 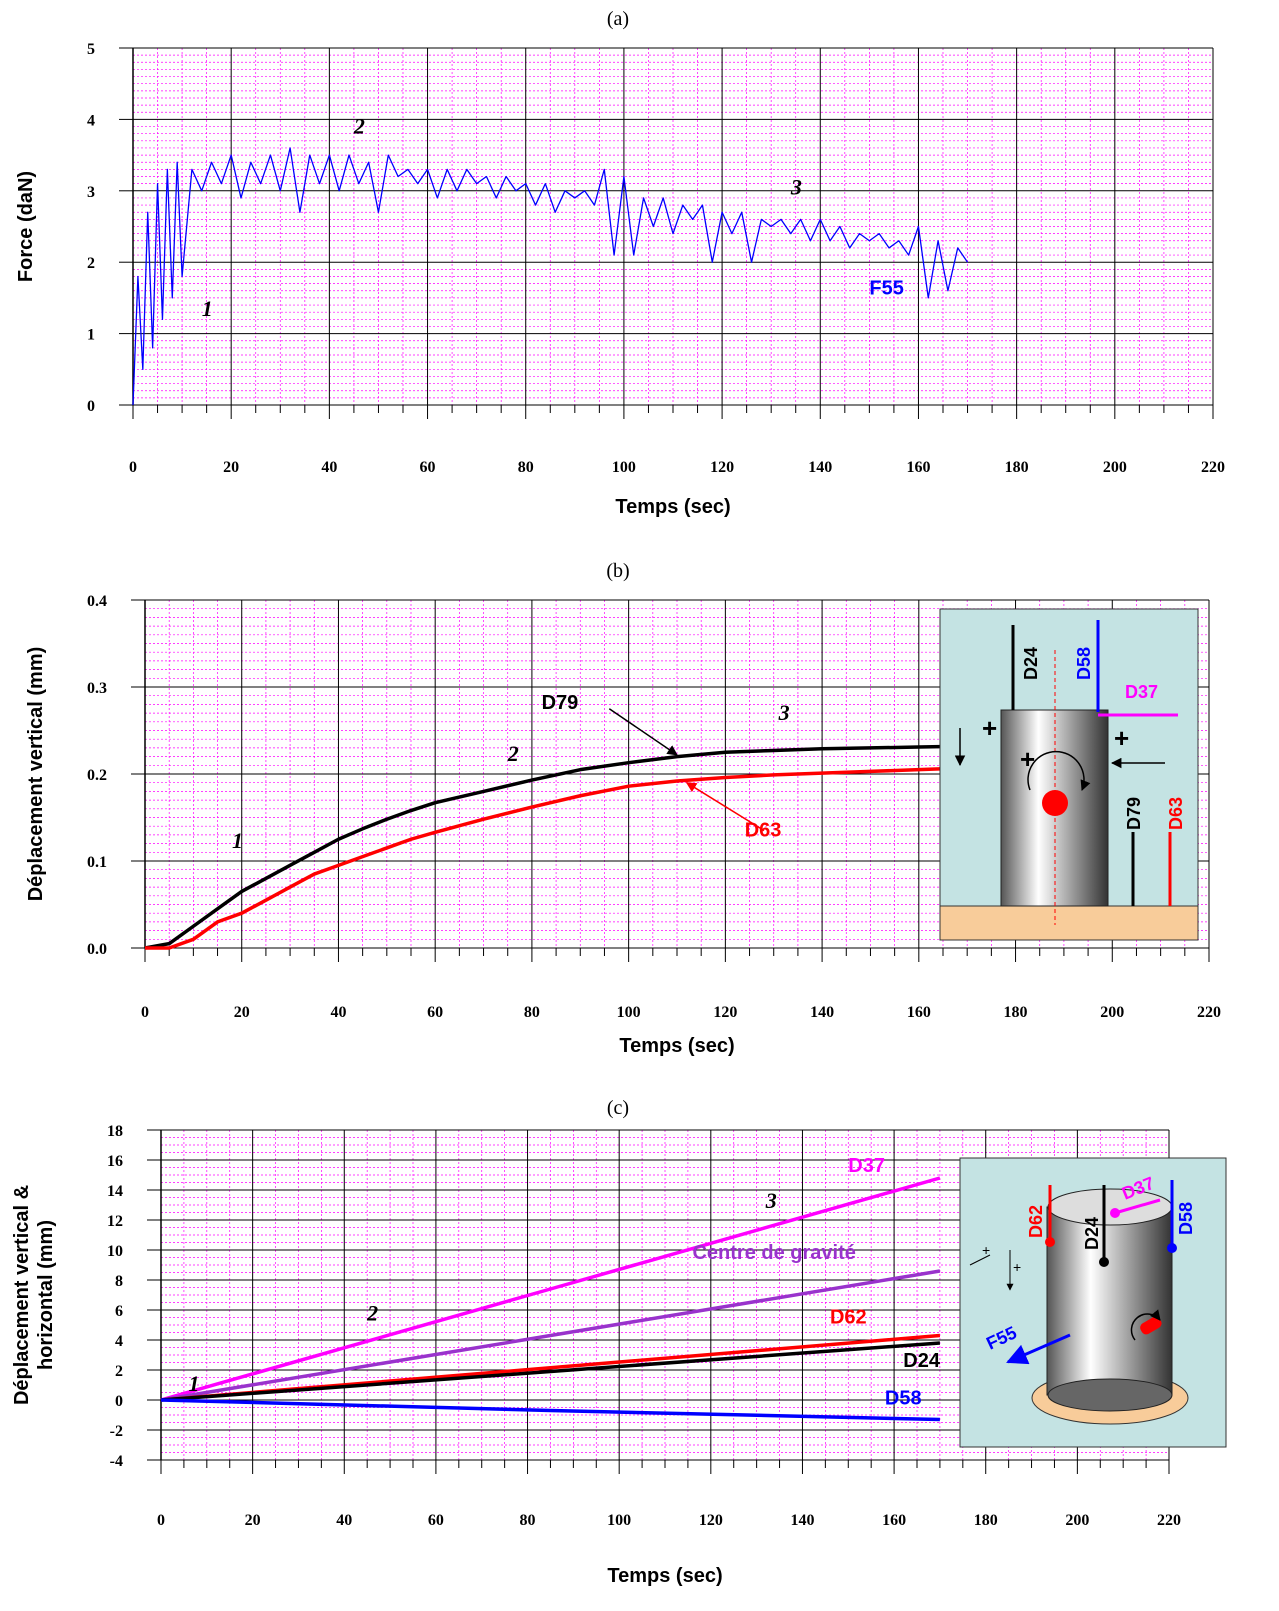 I want to click on series-label: D37, so click(x=866, y=1166).